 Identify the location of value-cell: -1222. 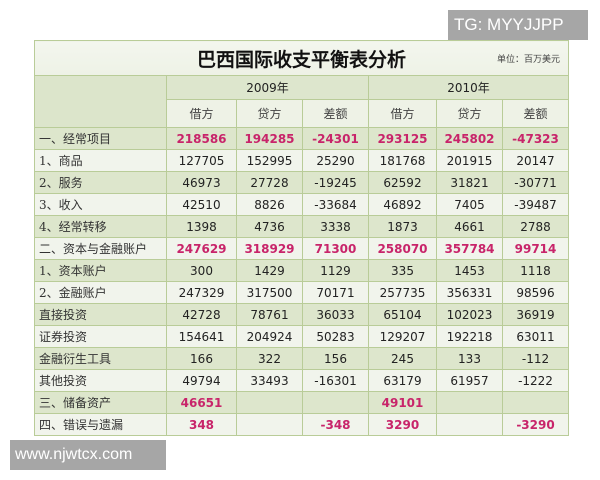
(535, 380).